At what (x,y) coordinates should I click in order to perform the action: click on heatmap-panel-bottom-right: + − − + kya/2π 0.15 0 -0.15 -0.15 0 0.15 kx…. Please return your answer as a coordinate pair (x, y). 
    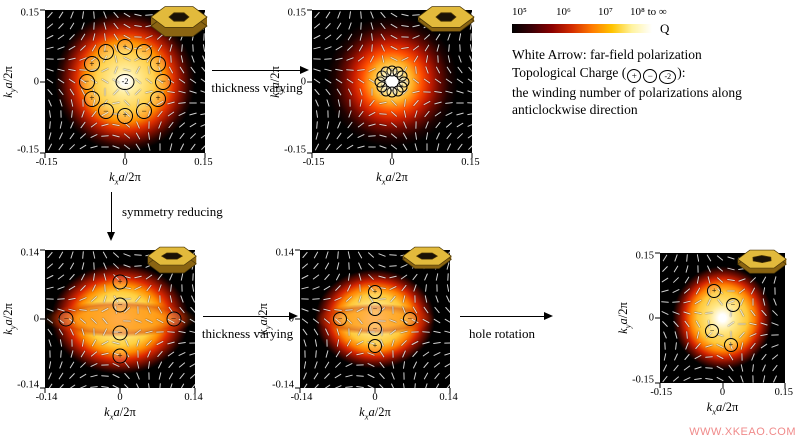
    Looking at the image, I should click on (704, 333).